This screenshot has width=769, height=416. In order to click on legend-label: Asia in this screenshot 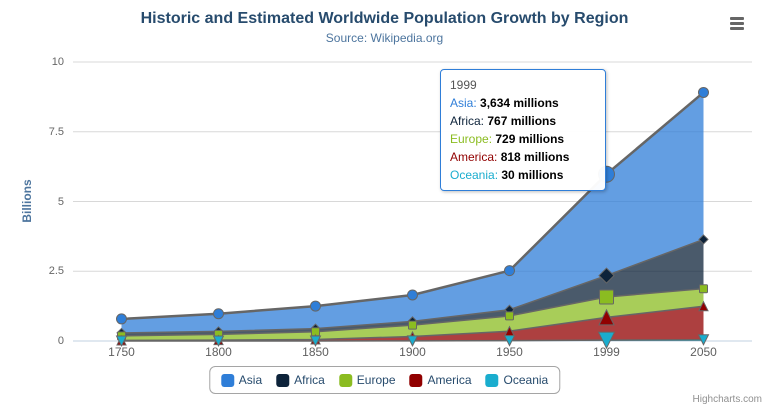, I will do `click(250, 380)`.